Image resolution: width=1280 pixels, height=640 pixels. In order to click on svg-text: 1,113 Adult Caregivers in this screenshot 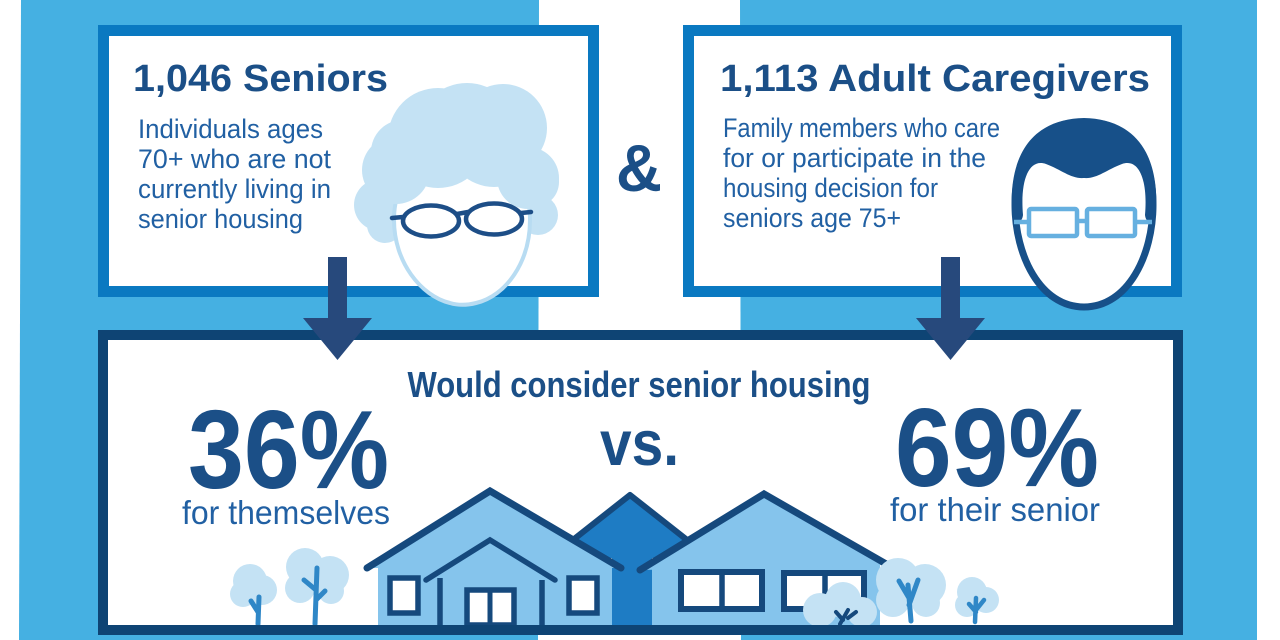, I will do `click(935, 79)`.